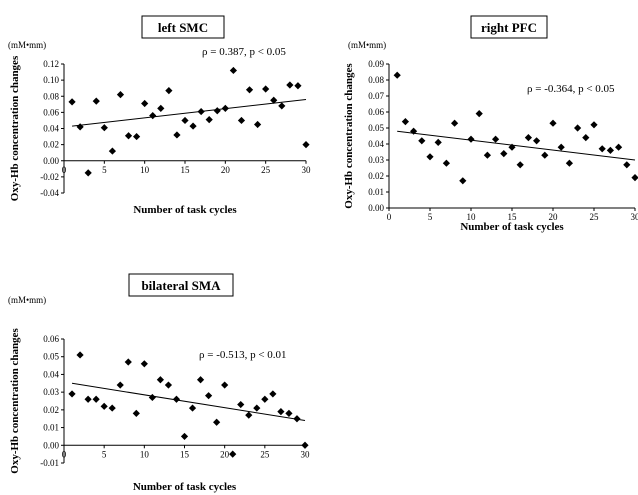  Describe the element at coordinates (51, 161) in the screenshot. I see `y-tick-label: 0.00` at that location.